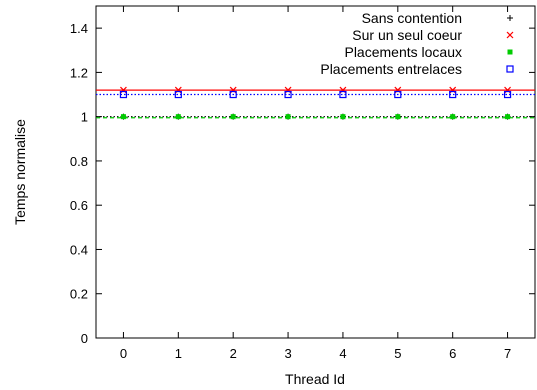  I want to click on legend-marker-b, so click(510, 35).